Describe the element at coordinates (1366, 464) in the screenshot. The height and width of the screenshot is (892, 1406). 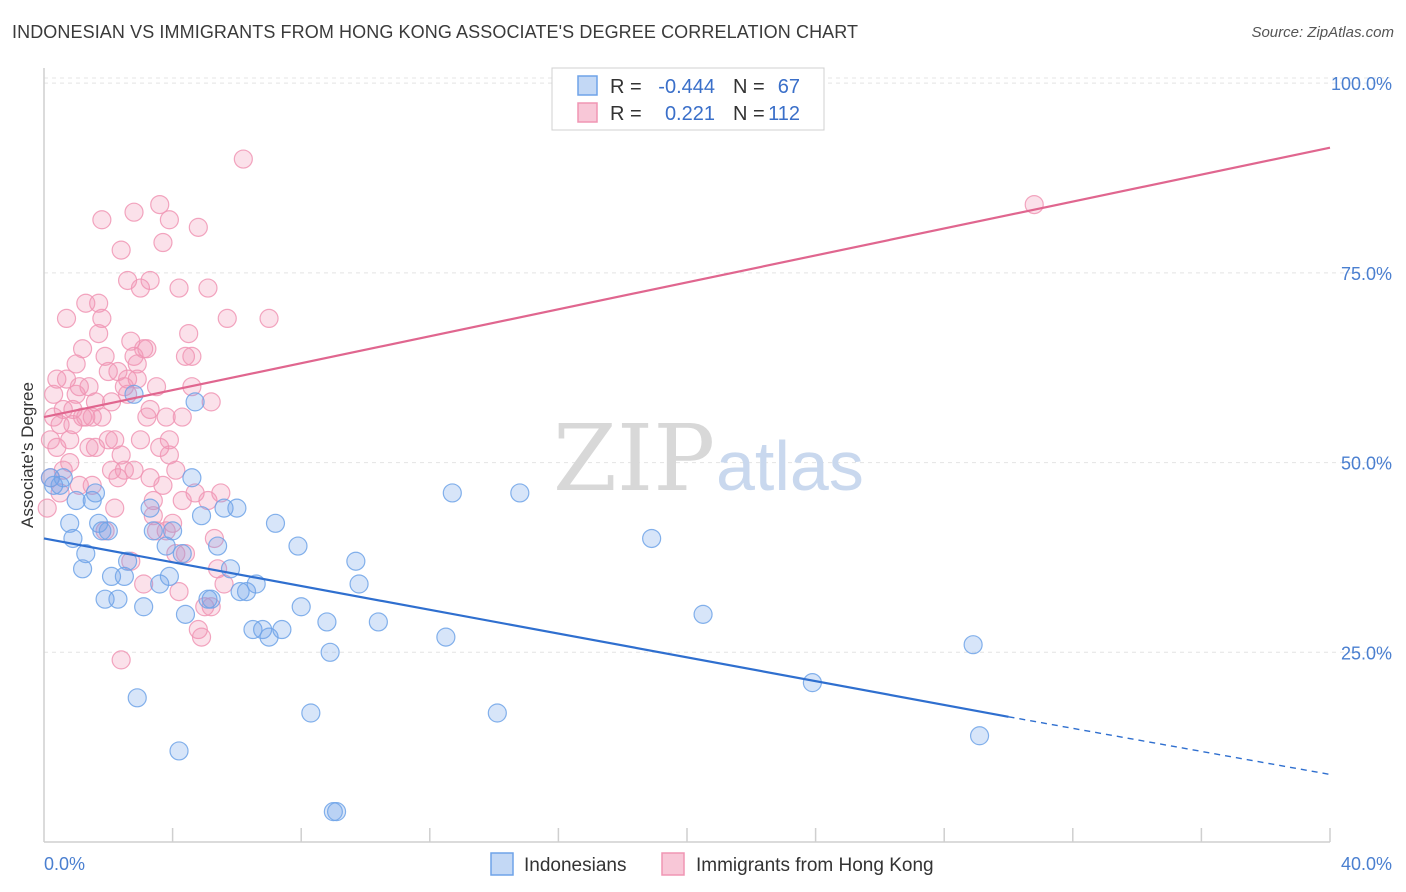
I see `y-tick-label-1: 50.0%` at that location.